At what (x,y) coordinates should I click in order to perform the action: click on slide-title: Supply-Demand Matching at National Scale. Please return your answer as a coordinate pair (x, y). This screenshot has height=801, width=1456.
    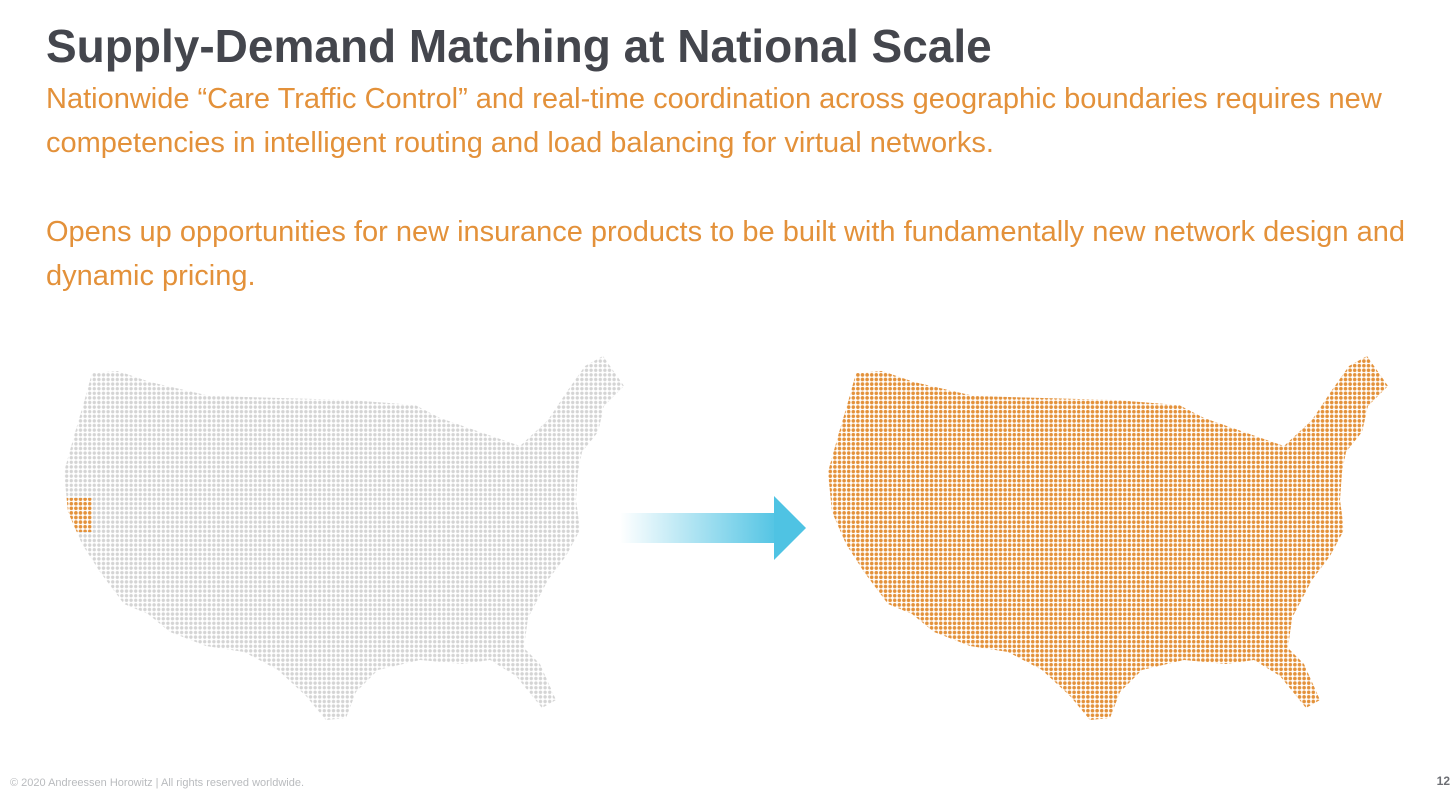
    Looking at the image, I should click on (519, 46).